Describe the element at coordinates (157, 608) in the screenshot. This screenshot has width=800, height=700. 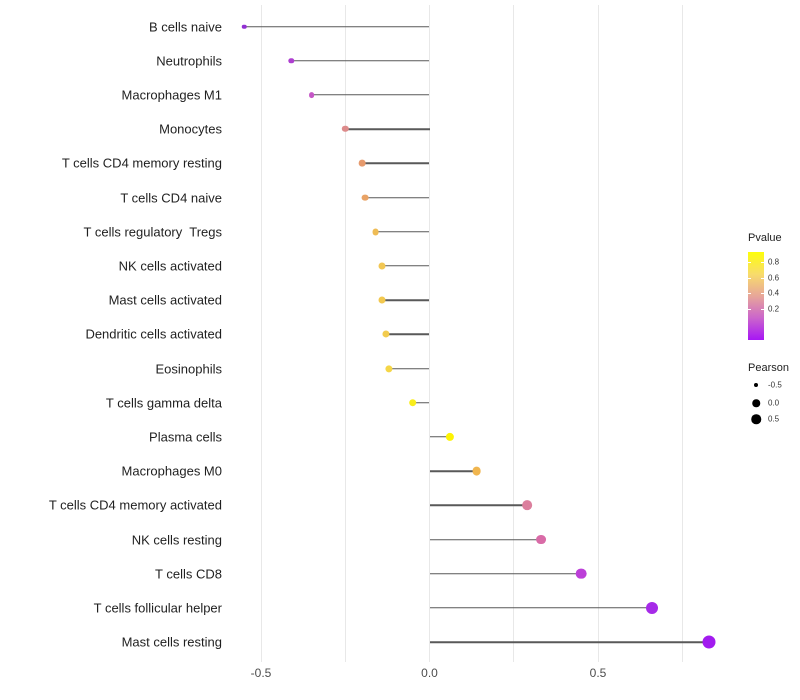
I see `category-label: T cells follicular helper` at that location.